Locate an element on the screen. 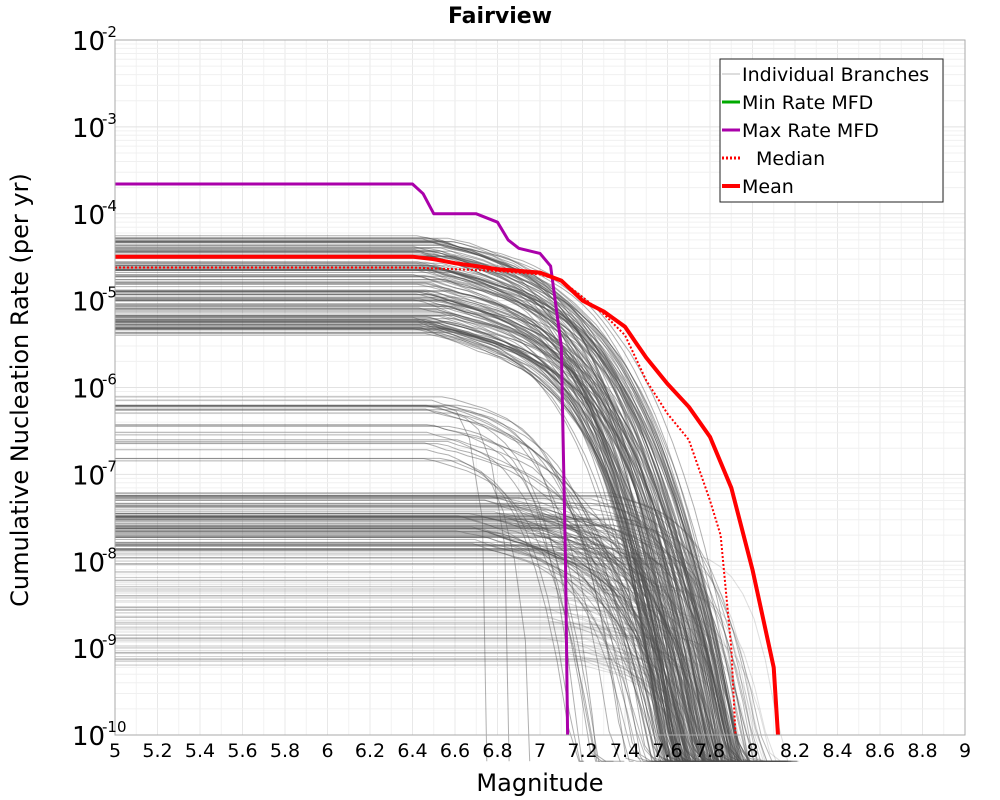 This screenshot has width=1000, height=800. legend-label: Max Rate MFD is located at coordinates (810, 131).